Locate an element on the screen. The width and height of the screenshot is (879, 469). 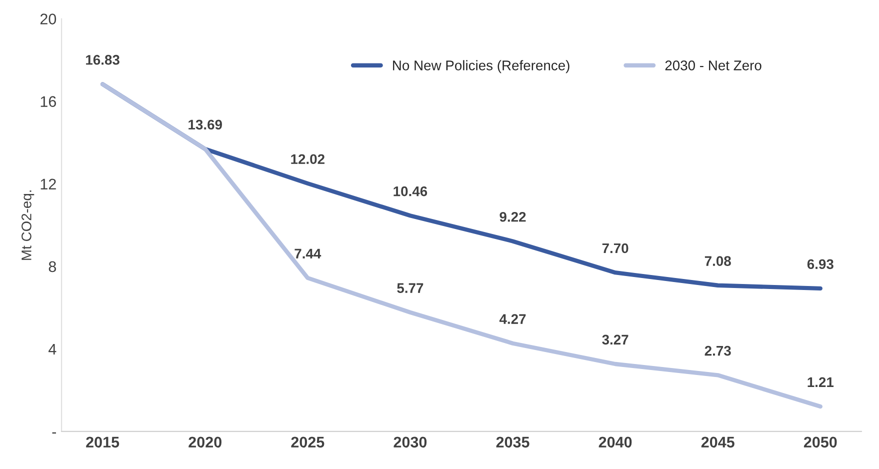
data-label: 4.27 is located at coordinates (512, 319).